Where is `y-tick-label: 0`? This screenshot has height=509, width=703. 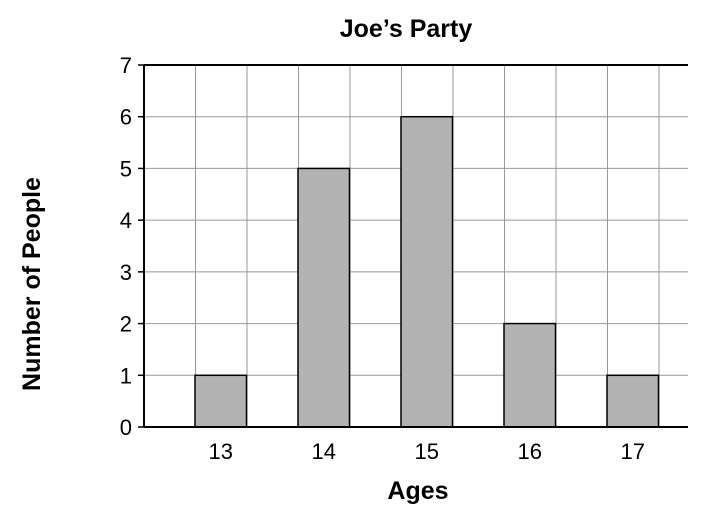
y-tick-label: 0 is located at coordinates (126, 427).